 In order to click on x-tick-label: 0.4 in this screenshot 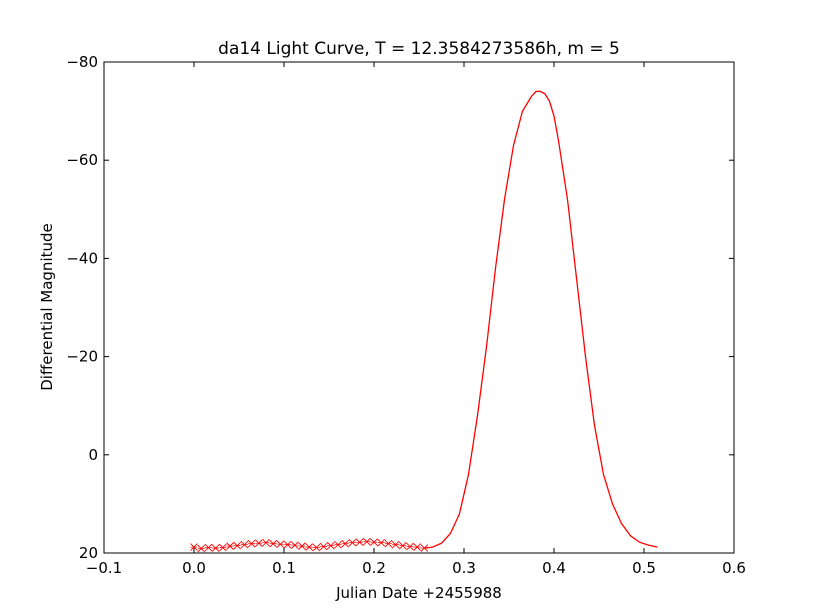, I will do `click(554, 568)`.